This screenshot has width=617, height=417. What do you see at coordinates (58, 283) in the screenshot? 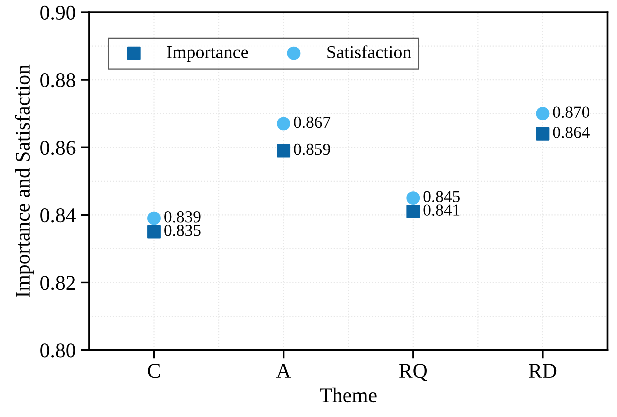
I see `y-tick-label: 0.82` at bounding box center [58, 283].